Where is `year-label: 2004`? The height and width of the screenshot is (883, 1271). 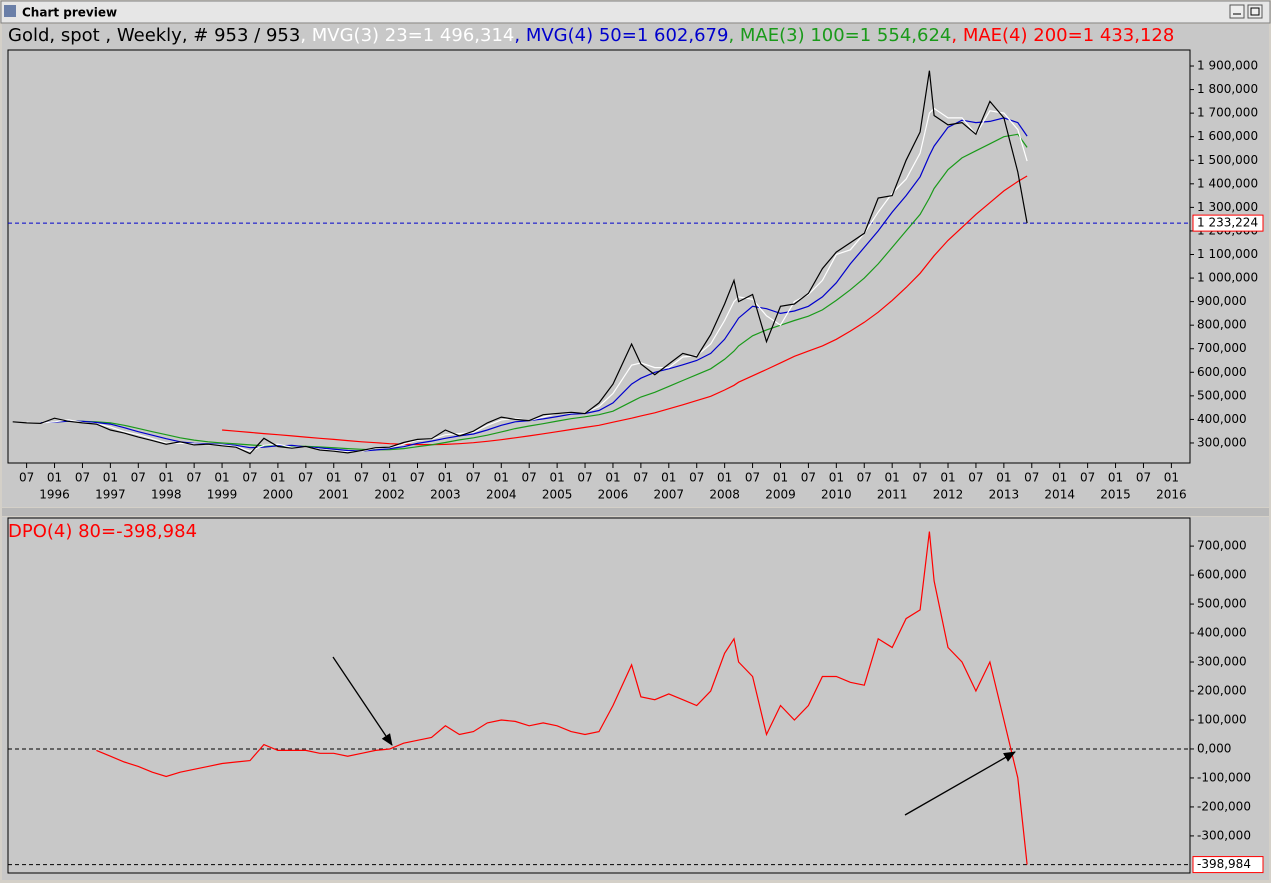
year-label: 2004 is located at coordinates (501, 495).